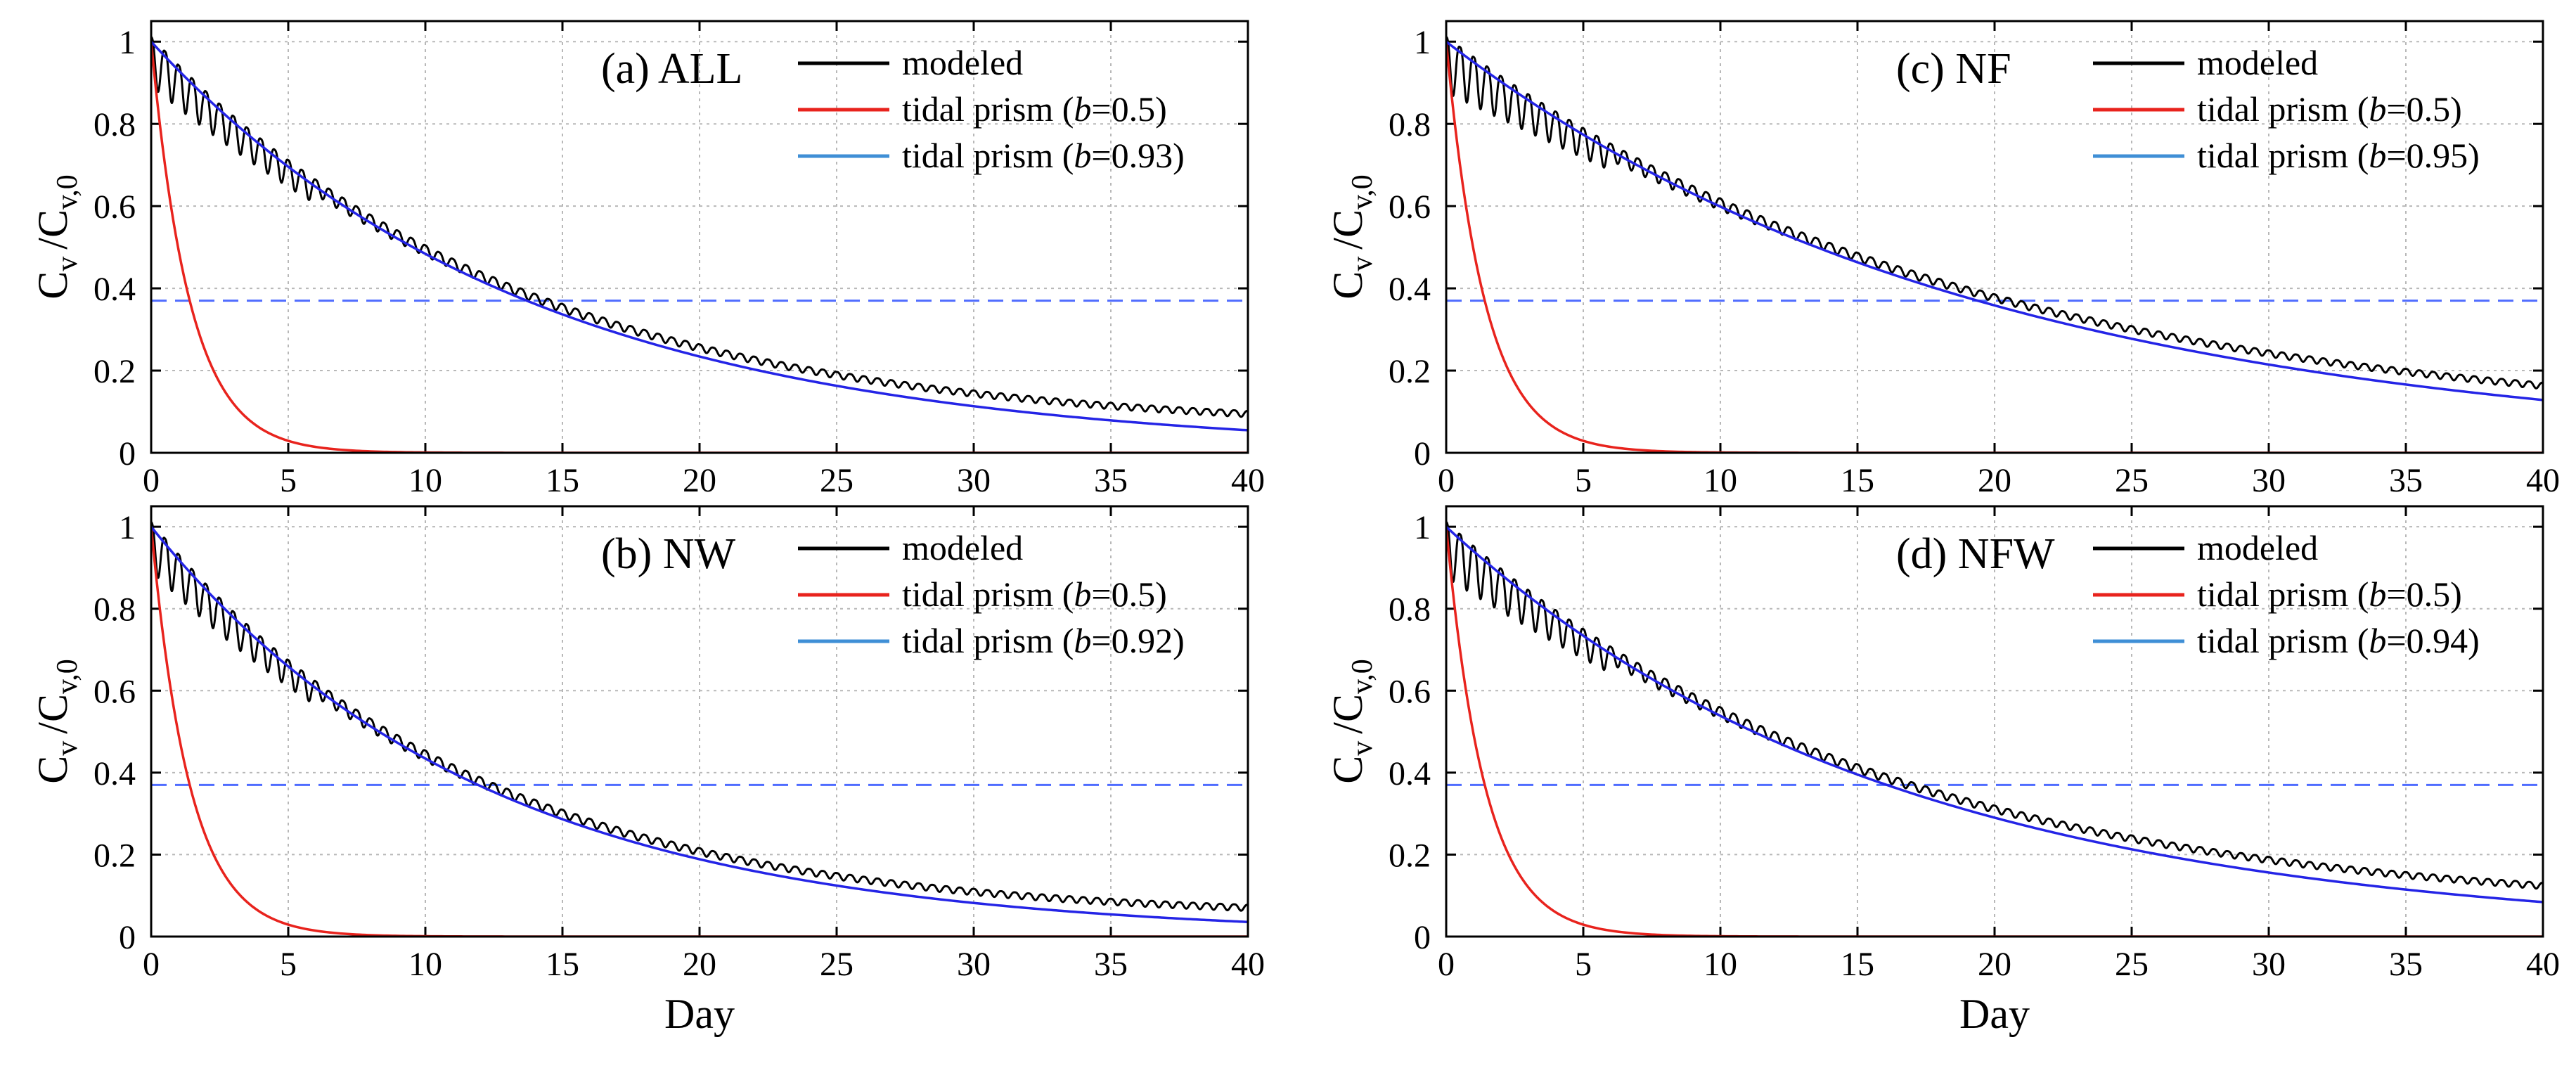  Describe the element at coordinates (1975, 554) in the screenshot. I see `panel-title: (d) NFW` at that location.